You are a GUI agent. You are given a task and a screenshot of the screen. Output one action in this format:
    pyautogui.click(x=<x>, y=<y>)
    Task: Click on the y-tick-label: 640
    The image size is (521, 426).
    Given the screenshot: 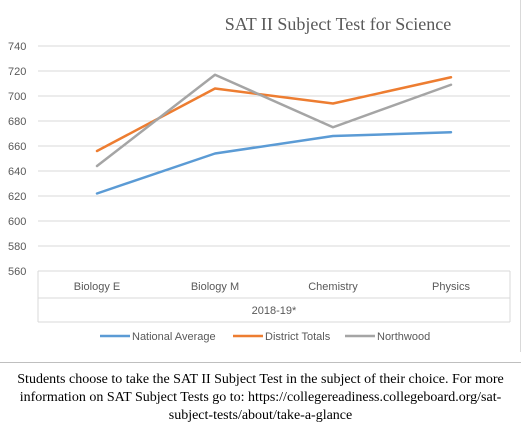 What is the action you would take?
    pyautogui.click(x=17, y=172)
    